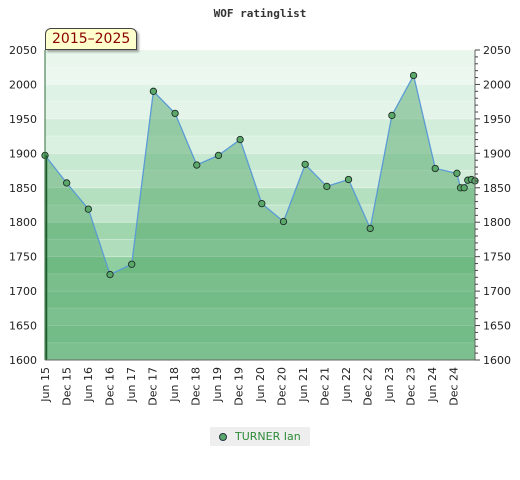 Image resolution: width=520 pixels, height=480 pixels. I want to click on chart-title: WOF ratinglist, so click(260, 13).